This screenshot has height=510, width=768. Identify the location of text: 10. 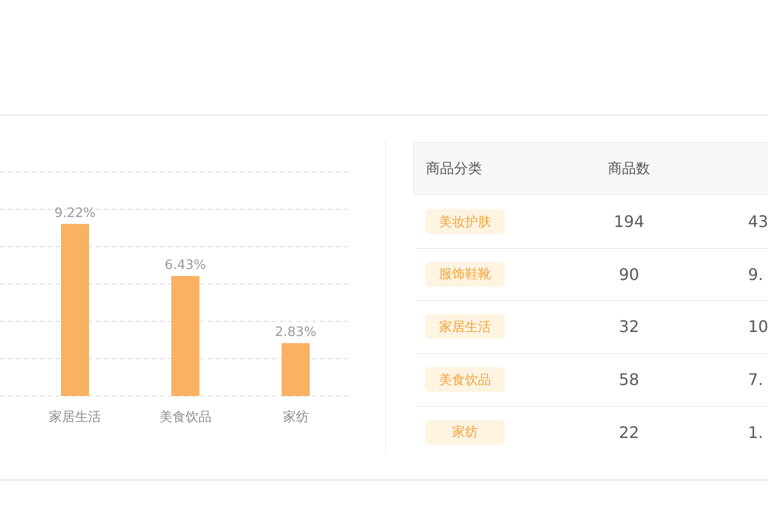
(758, 326).